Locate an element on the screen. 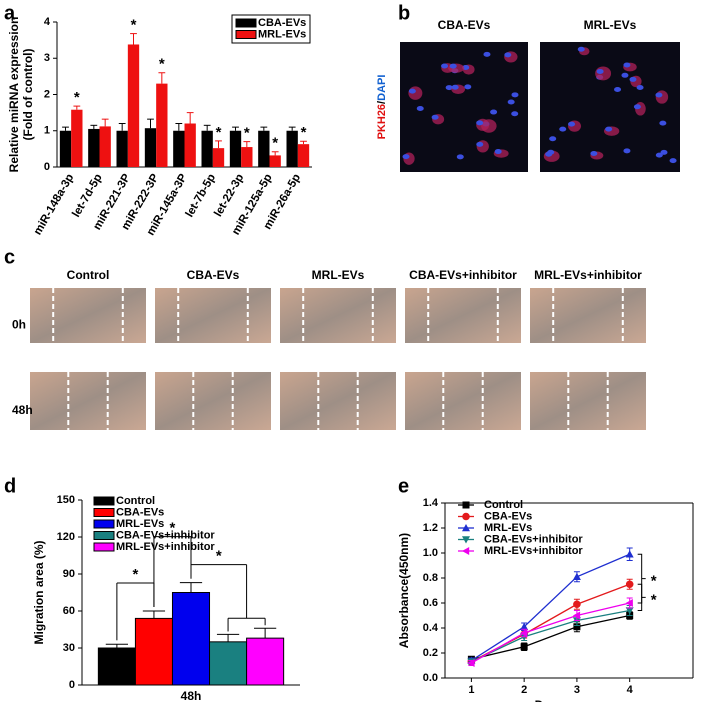  bracket is located at coordinates (641, 597).